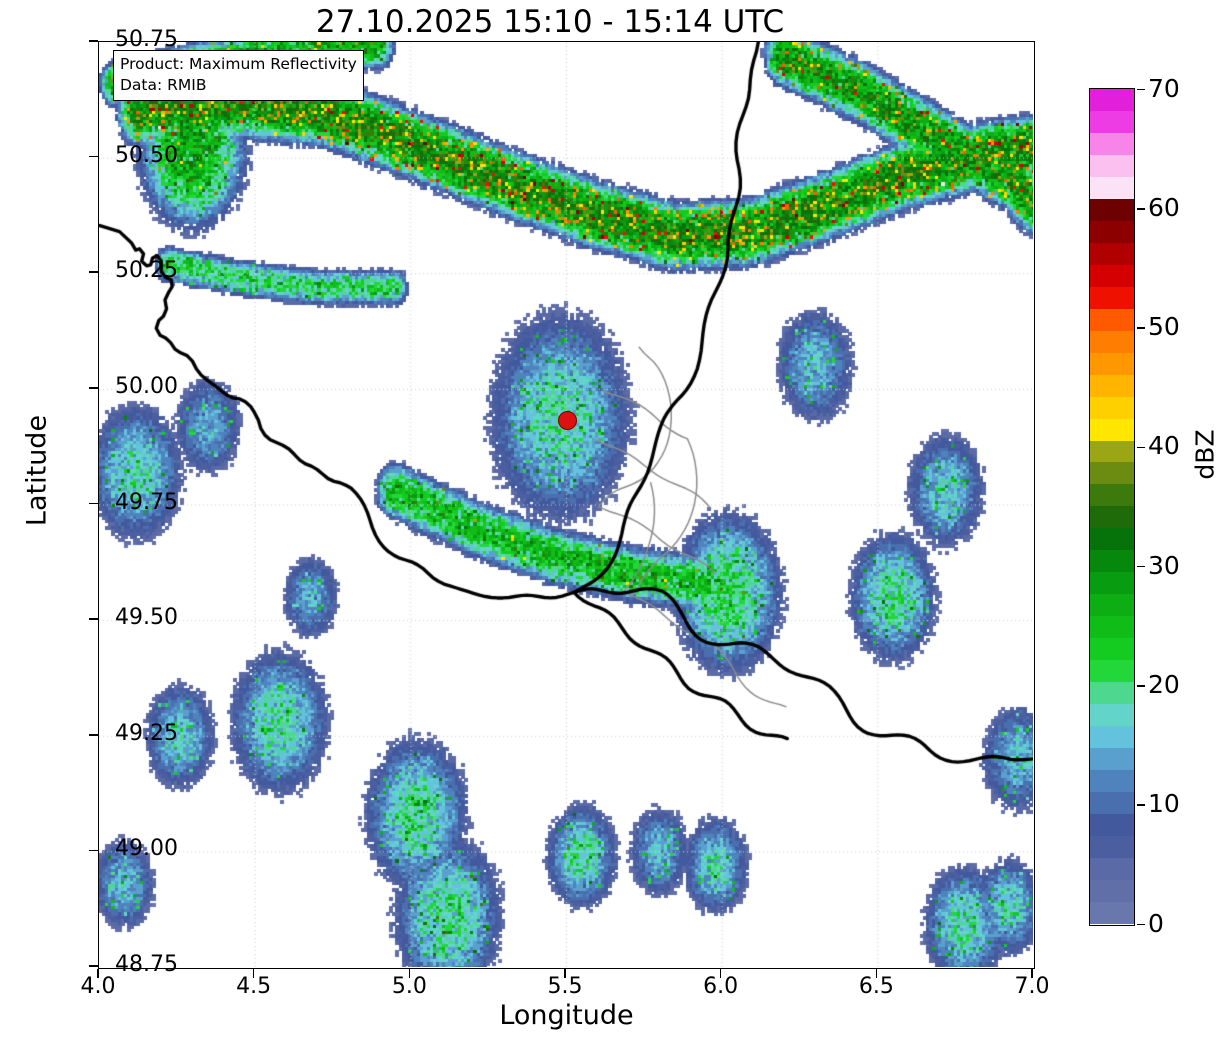 The width and height of the screenshot is (1219, 1040). I want to click on radar-site-marker, so click(568, 420).